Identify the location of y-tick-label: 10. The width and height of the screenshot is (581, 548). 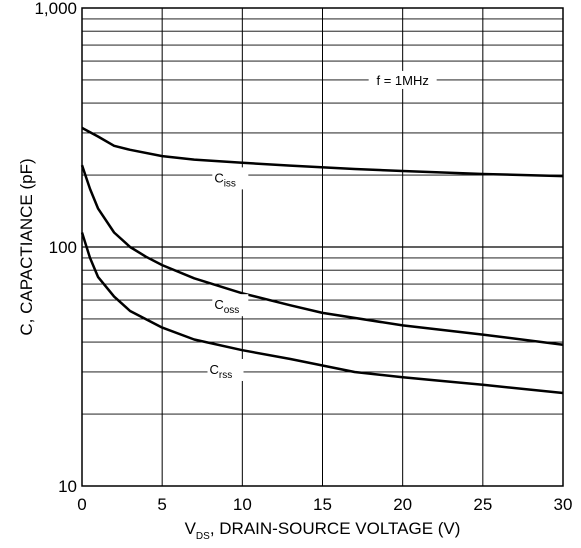
(67, 486).